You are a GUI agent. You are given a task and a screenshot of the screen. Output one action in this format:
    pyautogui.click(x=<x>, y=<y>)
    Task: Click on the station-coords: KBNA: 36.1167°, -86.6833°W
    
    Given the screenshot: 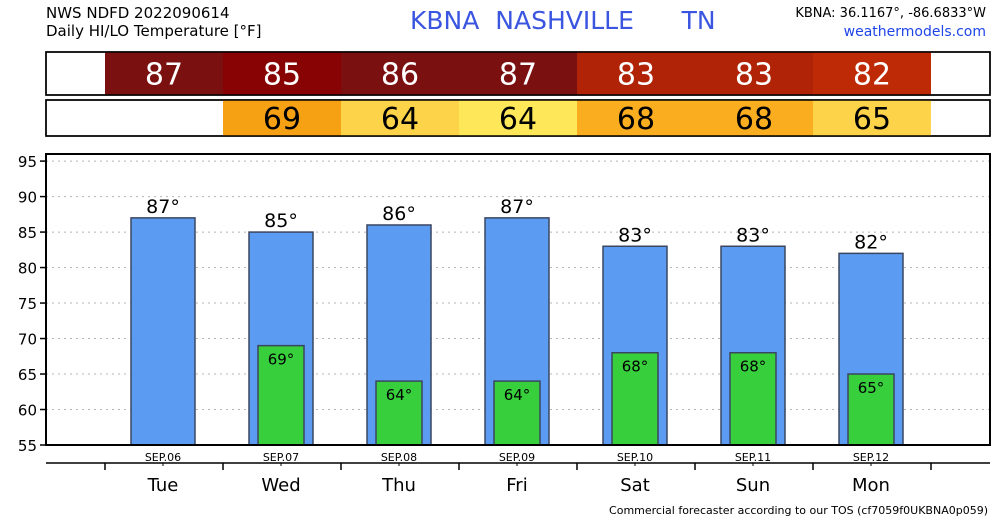 What is the action you would take?
    pyautogui.click(x=890, y=13)
    